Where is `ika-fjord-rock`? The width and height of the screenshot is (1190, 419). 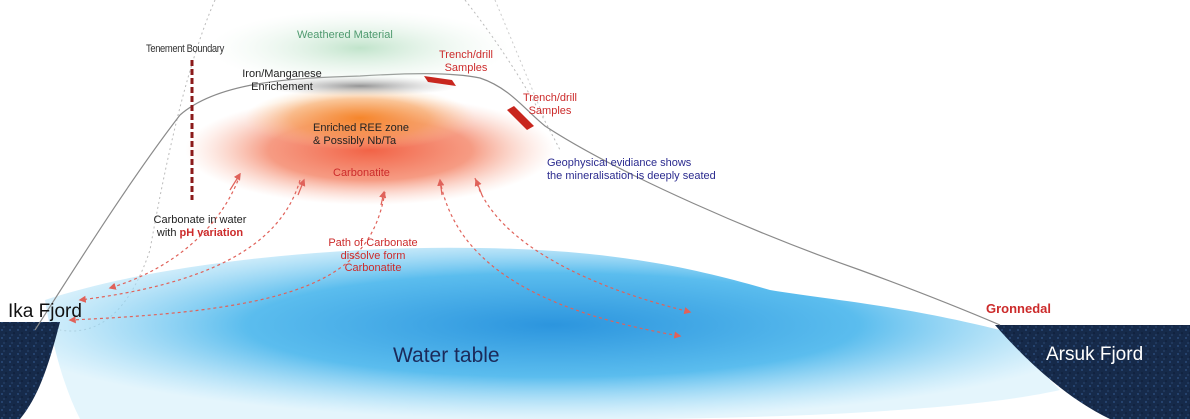 ika-fjord-rock is located at coordinates (30, 370).